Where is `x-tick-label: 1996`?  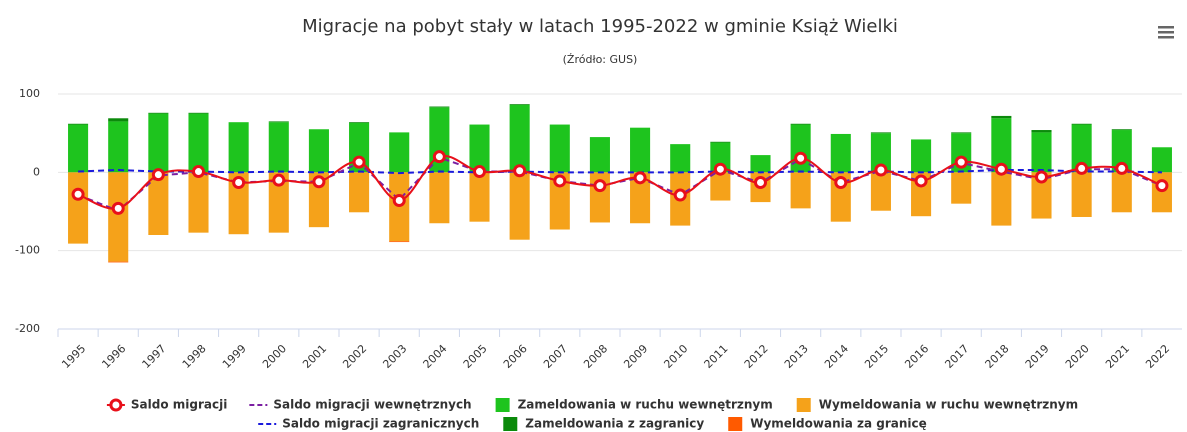
x-tick-label: 1996 is located at coordinates (113, 356).